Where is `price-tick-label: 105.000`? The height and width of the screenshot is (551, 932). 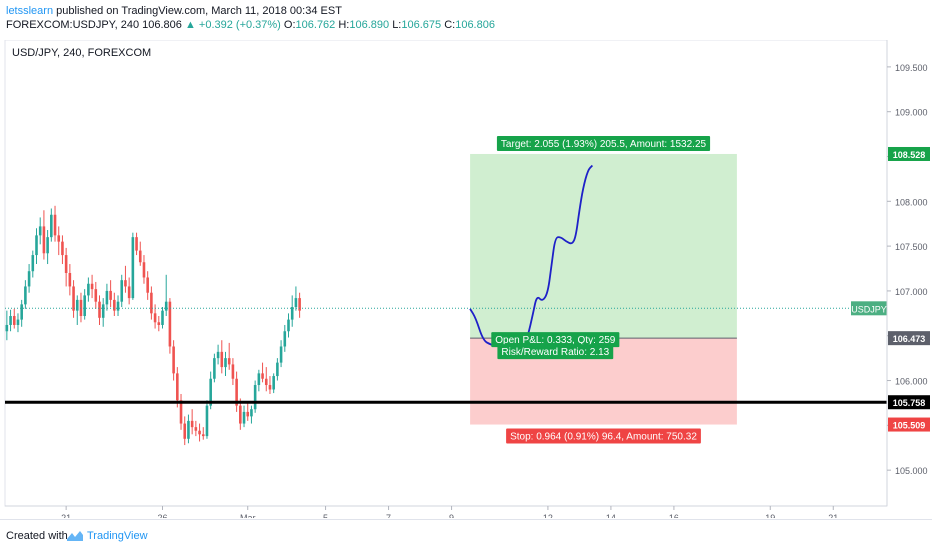
price-tick-label: 105.000 is located at coordinates (911, 471).